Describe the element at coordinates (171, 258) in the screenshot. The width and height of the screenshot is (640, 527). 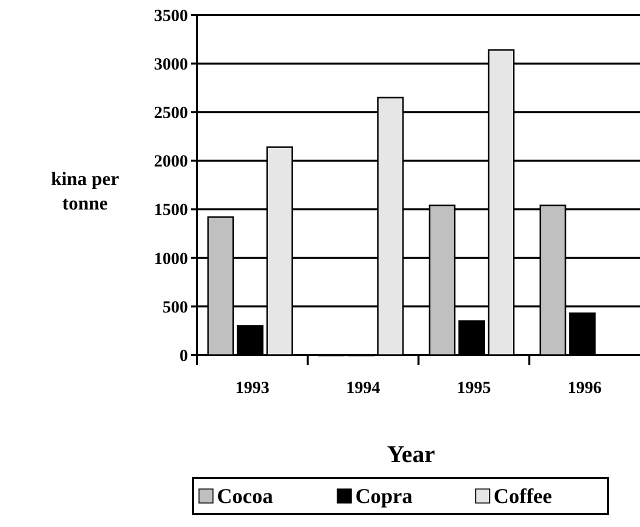
I see `y-tick-label: 1000` at that location.